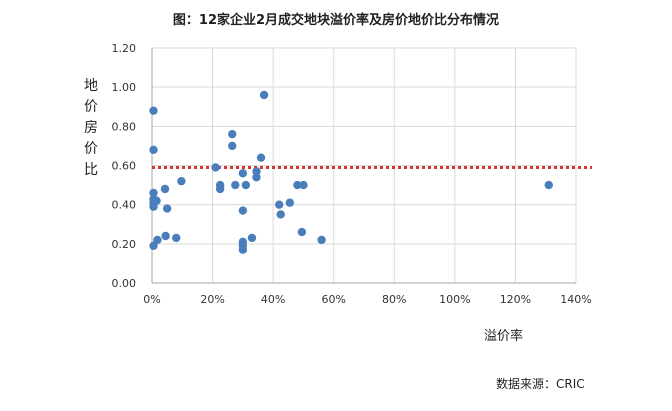  Describe the element at coordinates (575, 299) in the screenshot. I see `x-tick-label: 140%` at that location.